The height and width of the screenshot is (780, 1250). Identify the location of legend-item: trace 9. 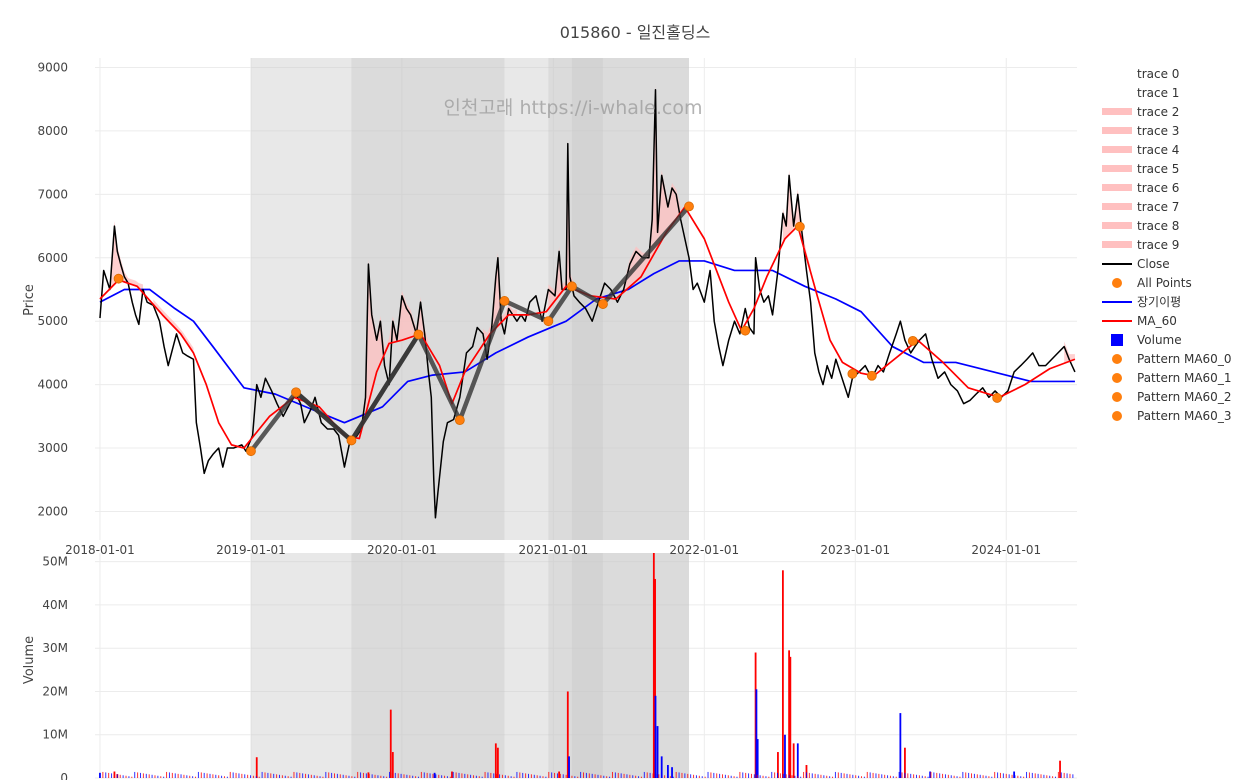
(1140, 245).